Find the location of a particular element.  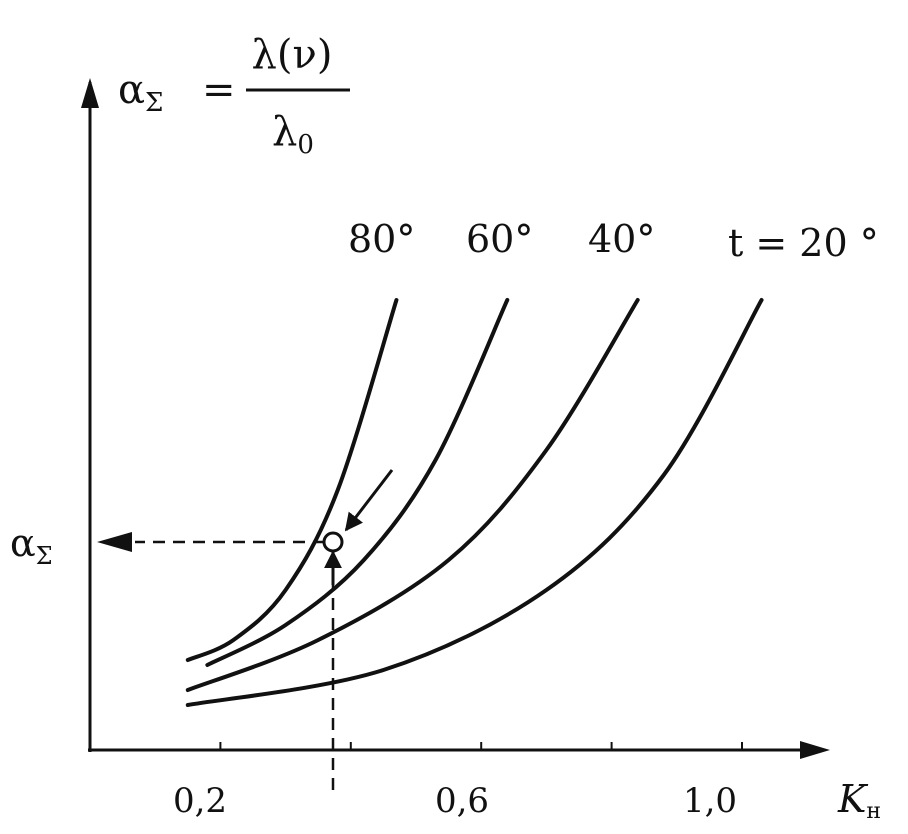

readout-annotation is located at coordinates (245, 629).